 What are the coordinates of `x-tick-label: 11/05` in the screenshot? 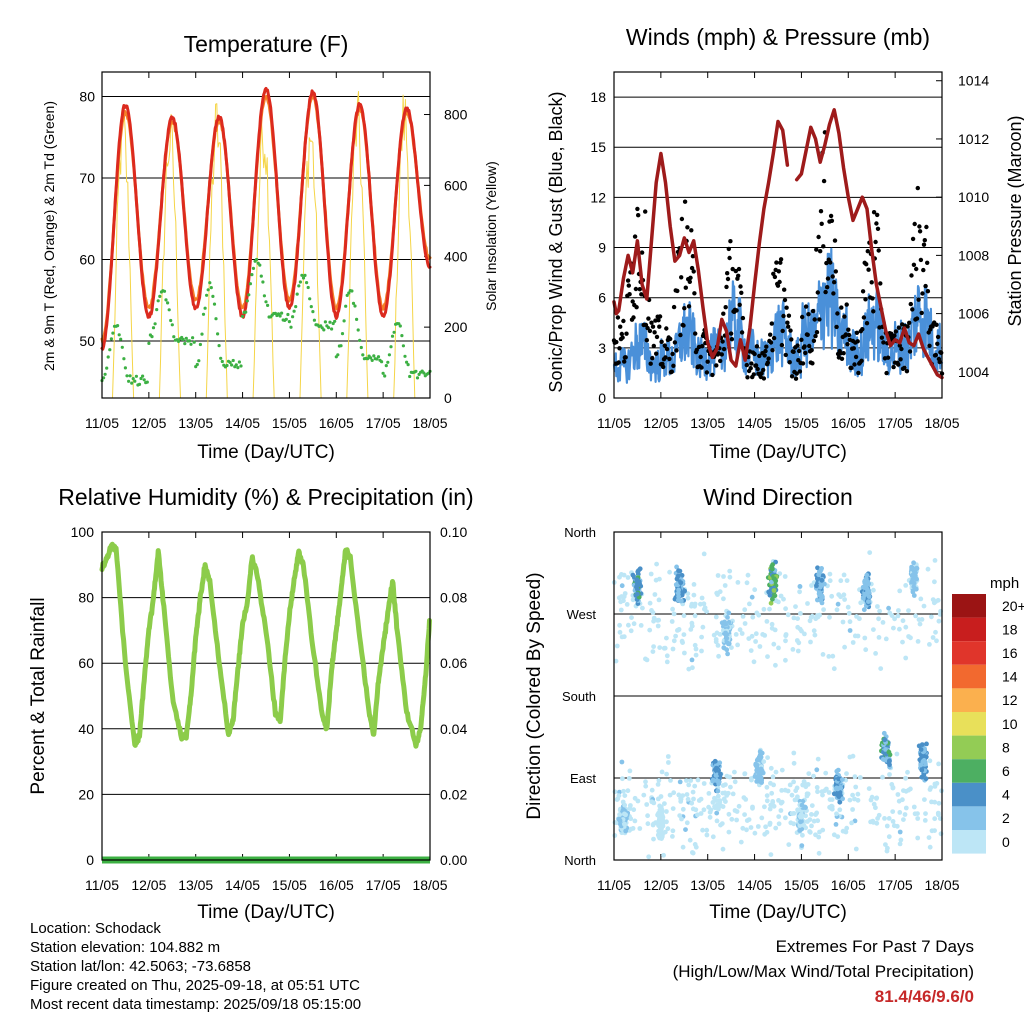 It's located at (102, 885).